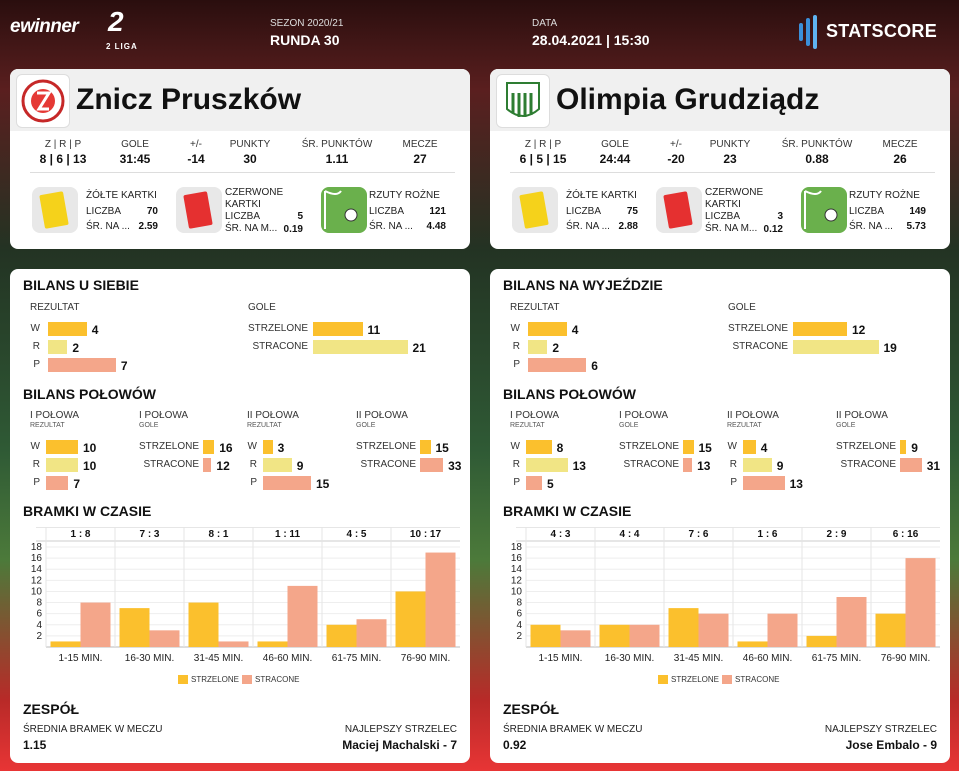  I want to click on half-key: STRACONE, so click(388, 464).